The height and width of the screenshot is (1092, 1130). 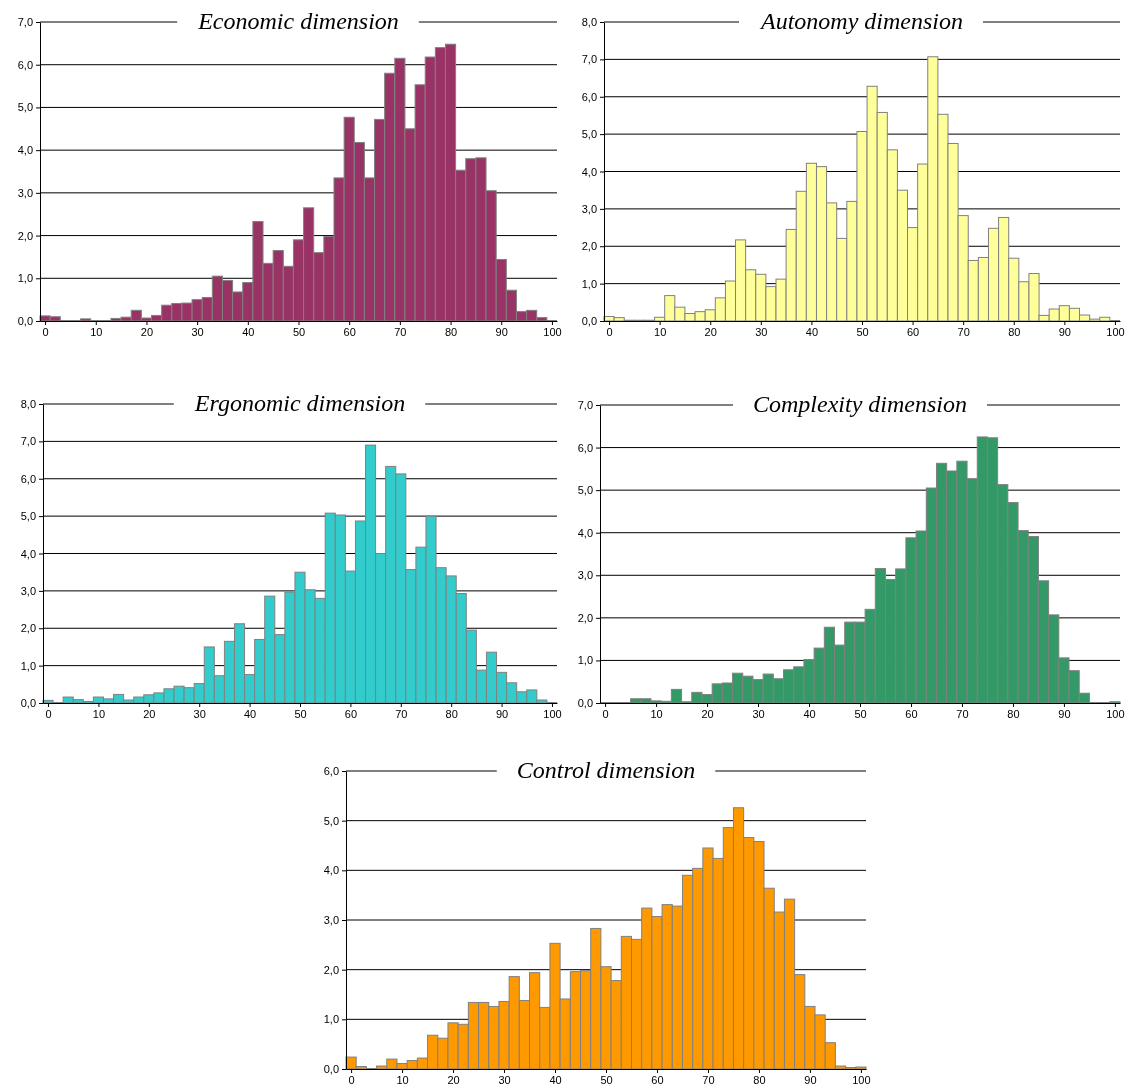 I want to click on chart-title: Control dimension, so click(x=606, y=770).